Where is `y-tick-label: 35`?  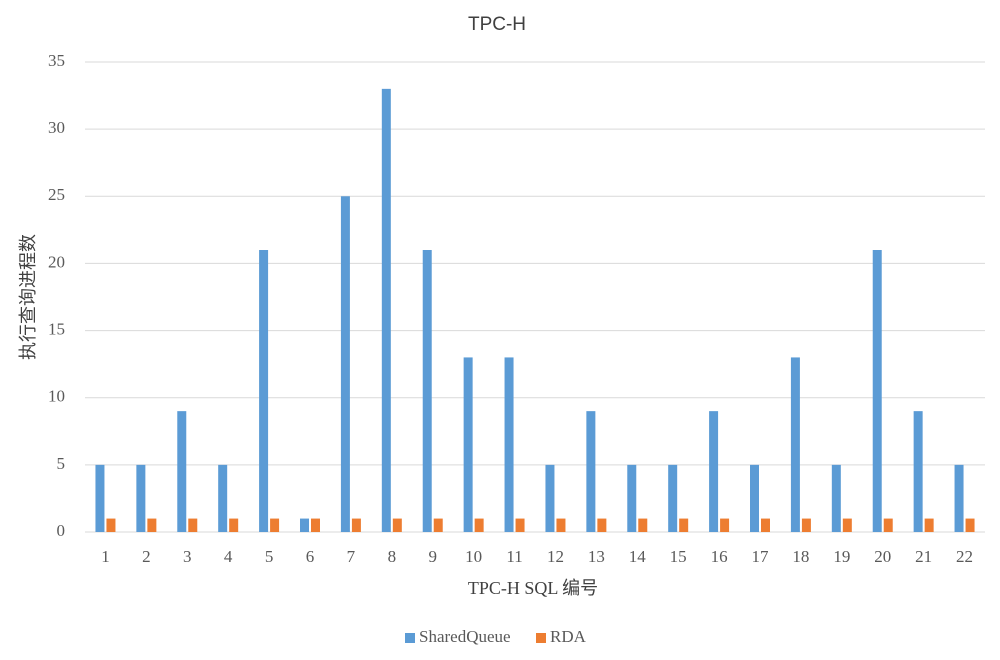 y-tick-label: 35 is located at coordinates (56, 60).